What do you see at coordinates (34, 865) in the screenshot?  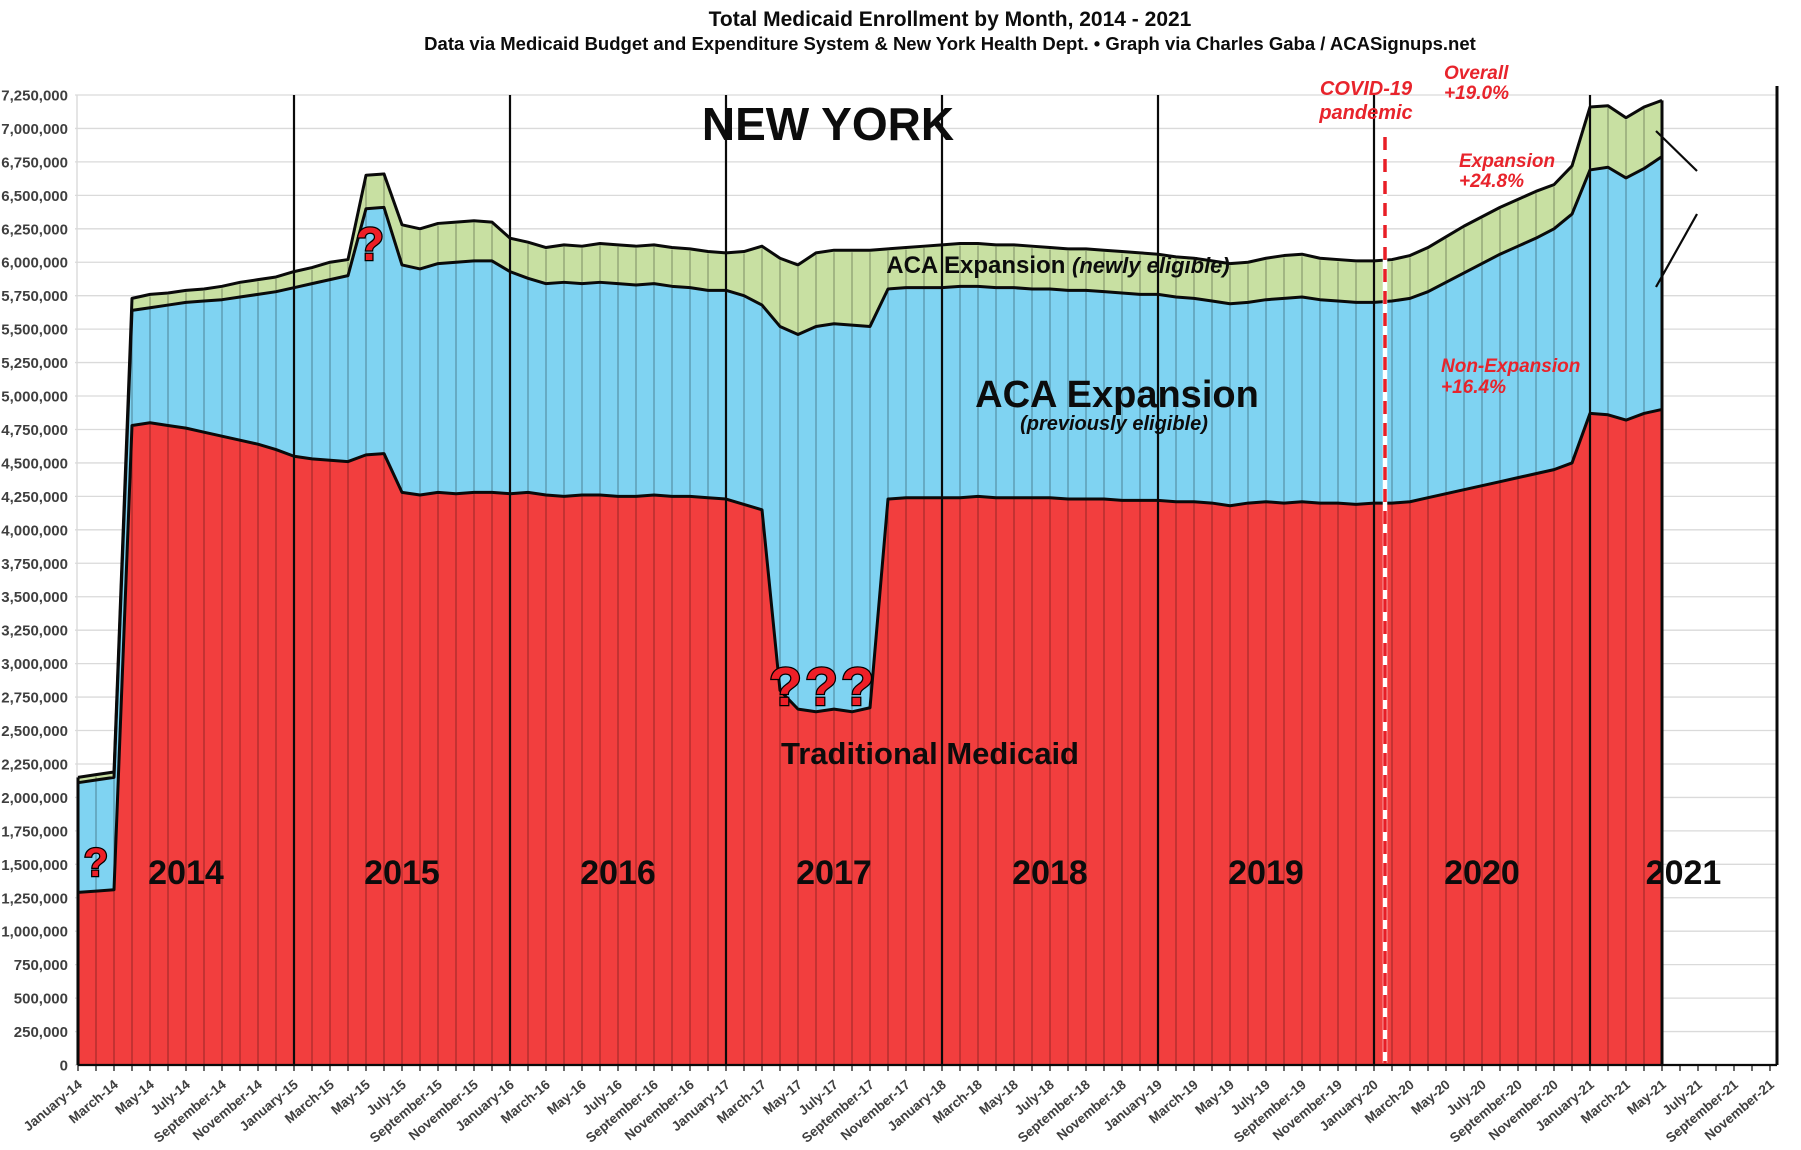 I see `y-tick-label: 1,500,000` at bounding box center [34, 865].